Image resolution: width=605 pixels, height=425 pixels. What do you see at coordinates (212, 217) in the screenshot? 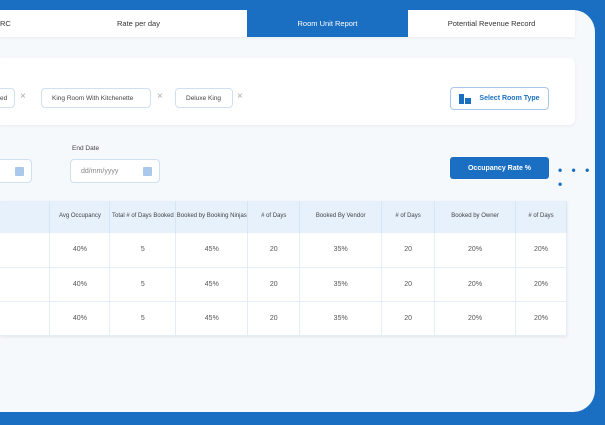
I see `column-header: Booked by Booking Ninjas` at bounding box center [212, 217].